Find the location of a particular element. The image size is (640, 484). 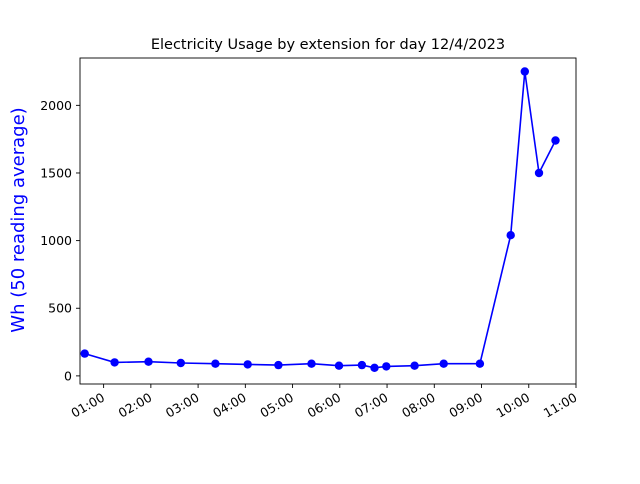

y-tick-label: 2000 is located at coordinates (56, 105).